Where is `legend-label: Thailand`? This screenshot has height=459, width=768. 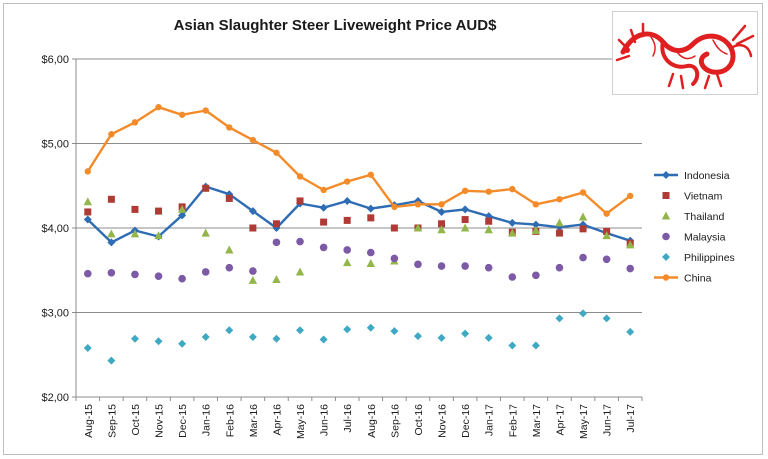 legend-label: Thailand is located at coordinates (704, 217).